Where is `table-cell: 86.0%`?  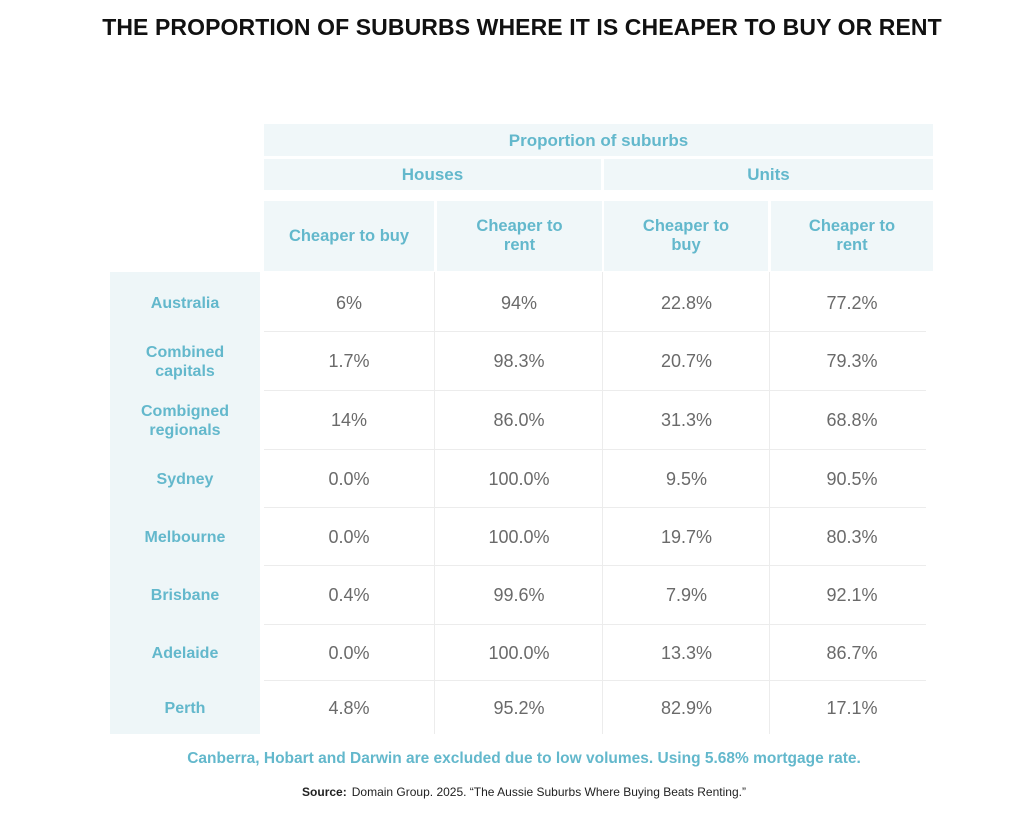 table-cell: 86.0% is located at coordinates (519, 420).